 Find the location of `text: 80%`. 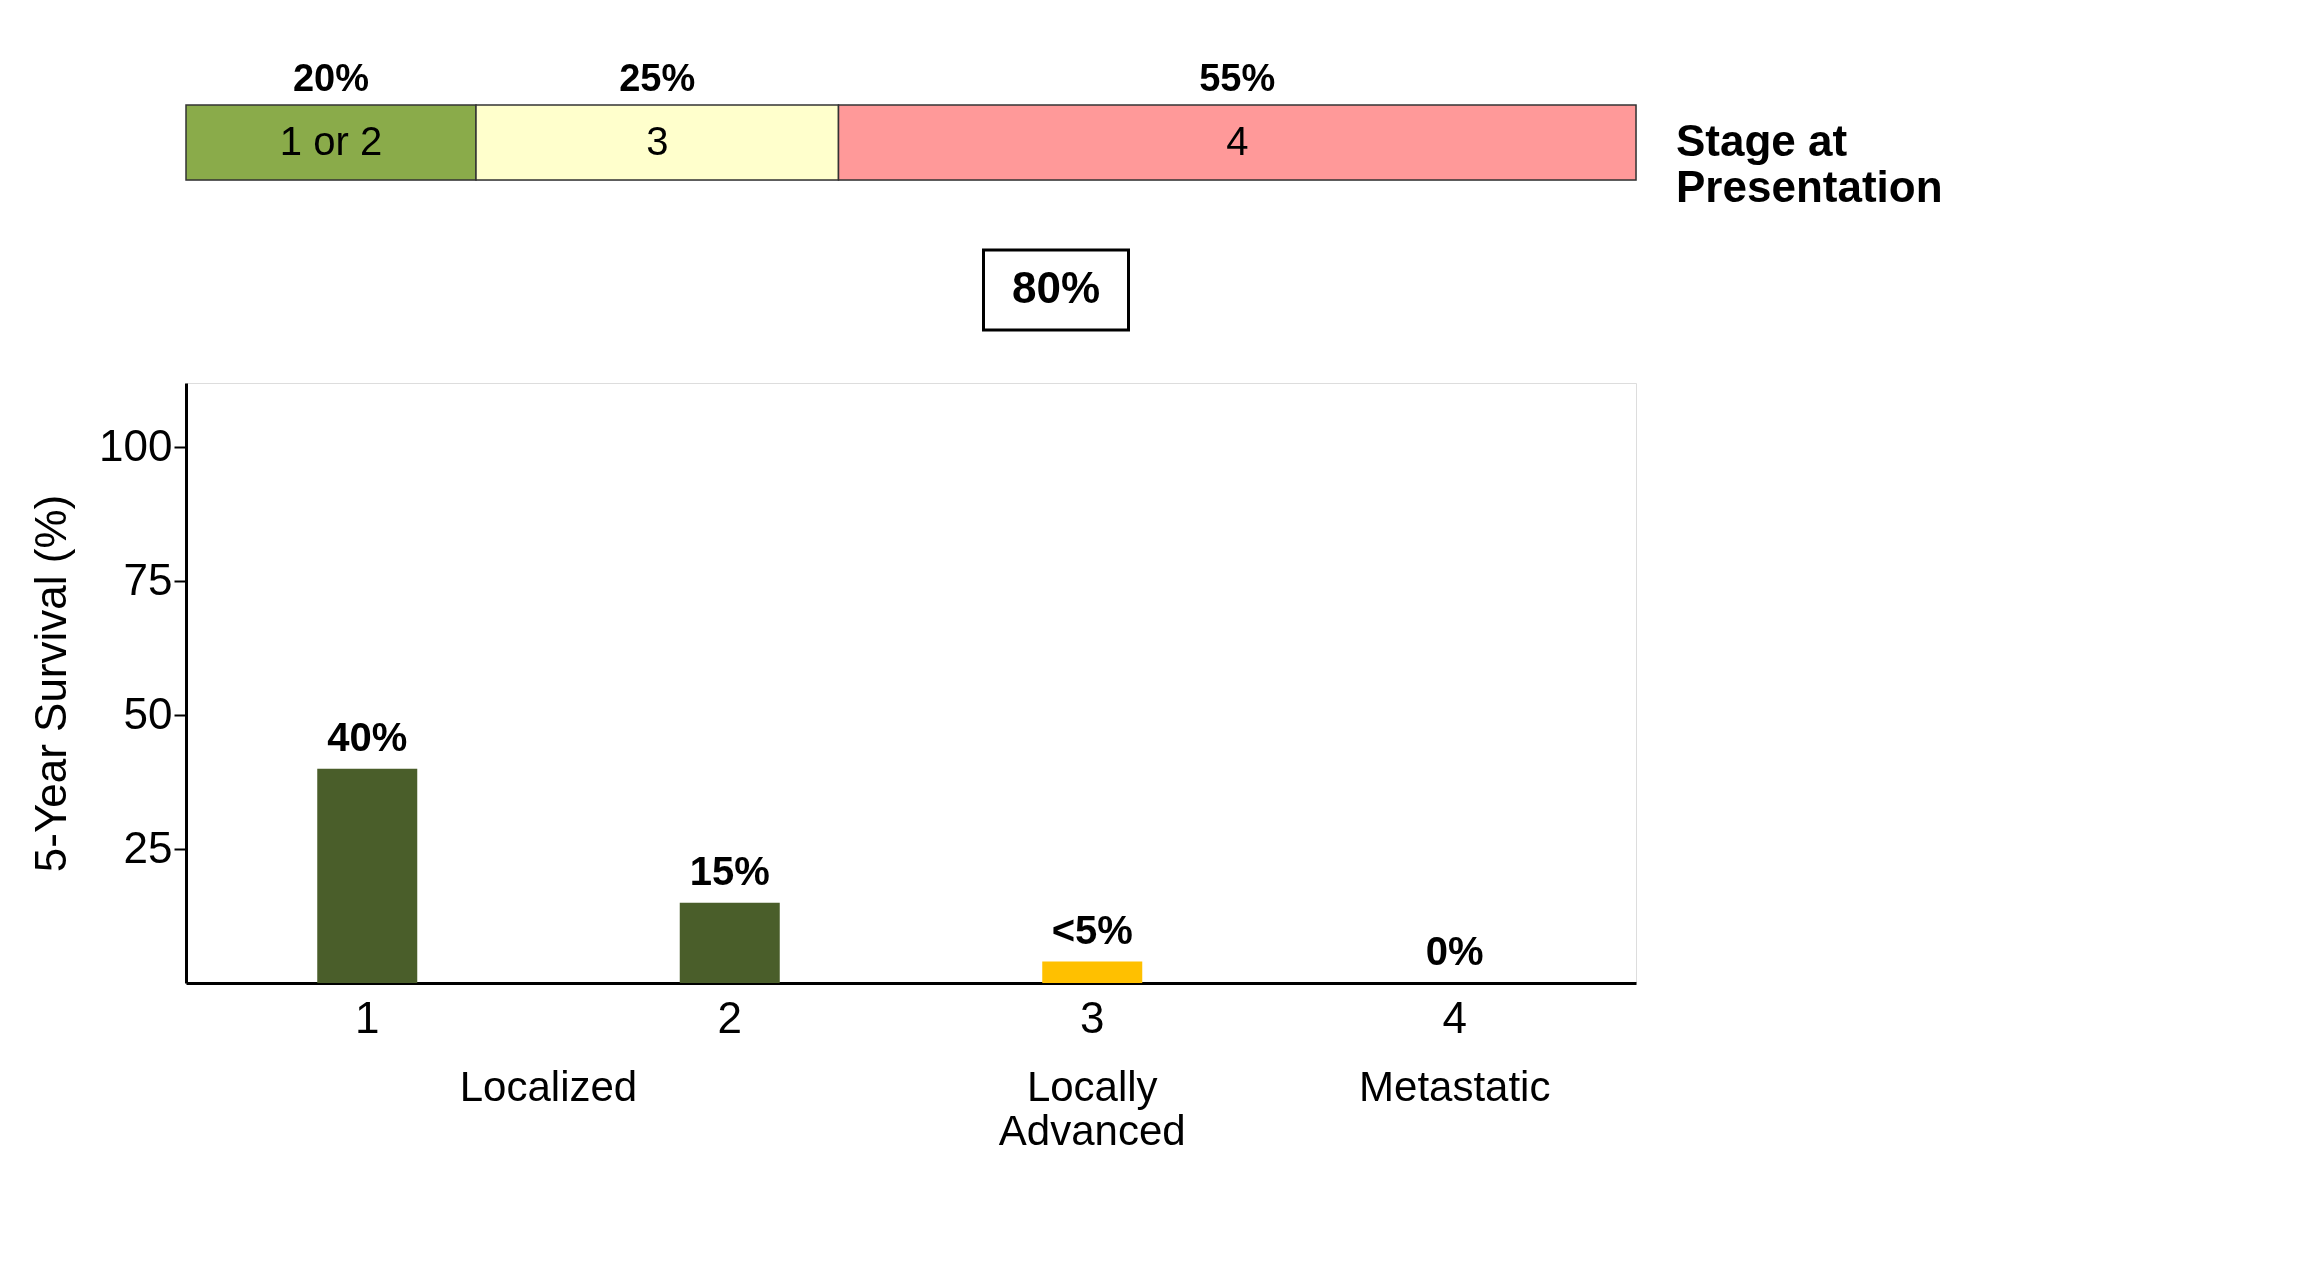

text: 80% is located at coordinates (1056, 287).